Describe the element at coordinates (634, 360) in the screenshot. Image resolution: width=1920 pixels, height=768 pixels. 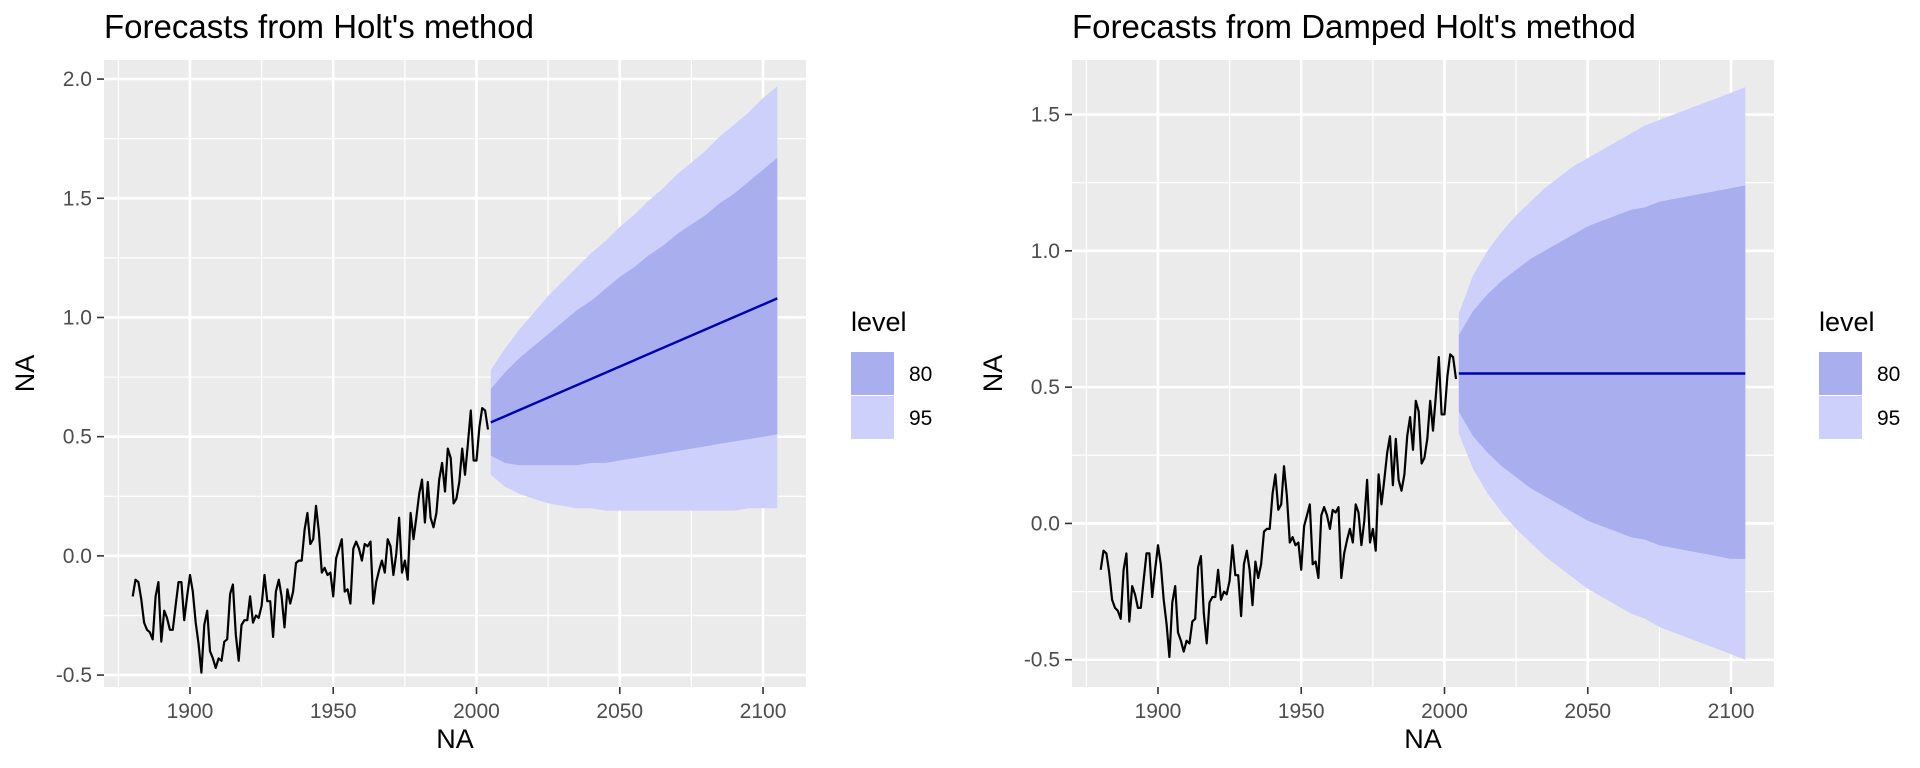
I see `forecast-line` at that location.